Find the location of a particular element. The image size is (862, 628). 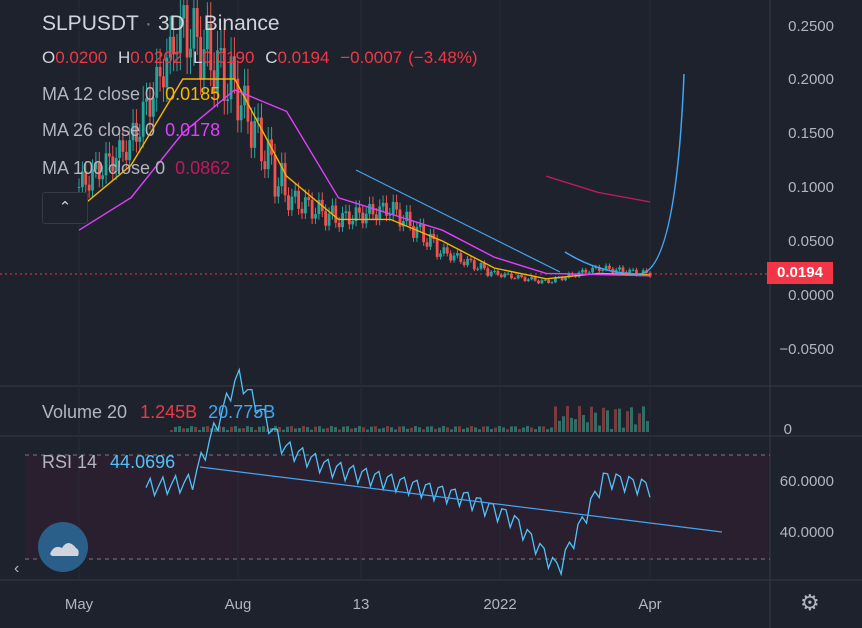

volume-value-2: 20.775B is located at coordinates (242, 412).